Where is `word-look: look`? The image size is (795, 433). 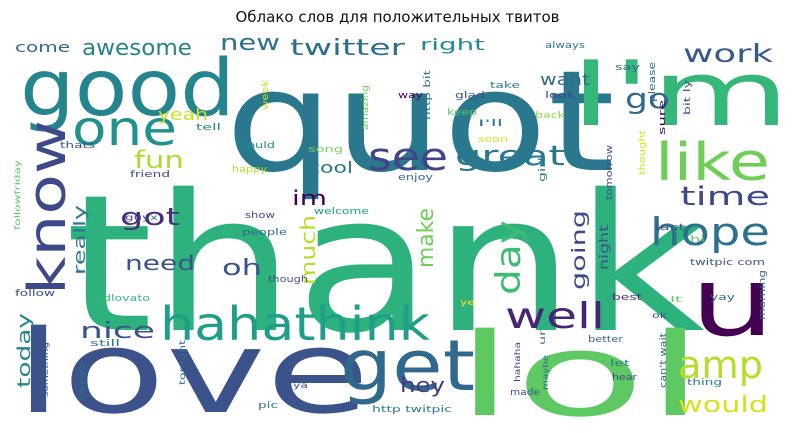 word-look: look is located at coordinates (560, 96).